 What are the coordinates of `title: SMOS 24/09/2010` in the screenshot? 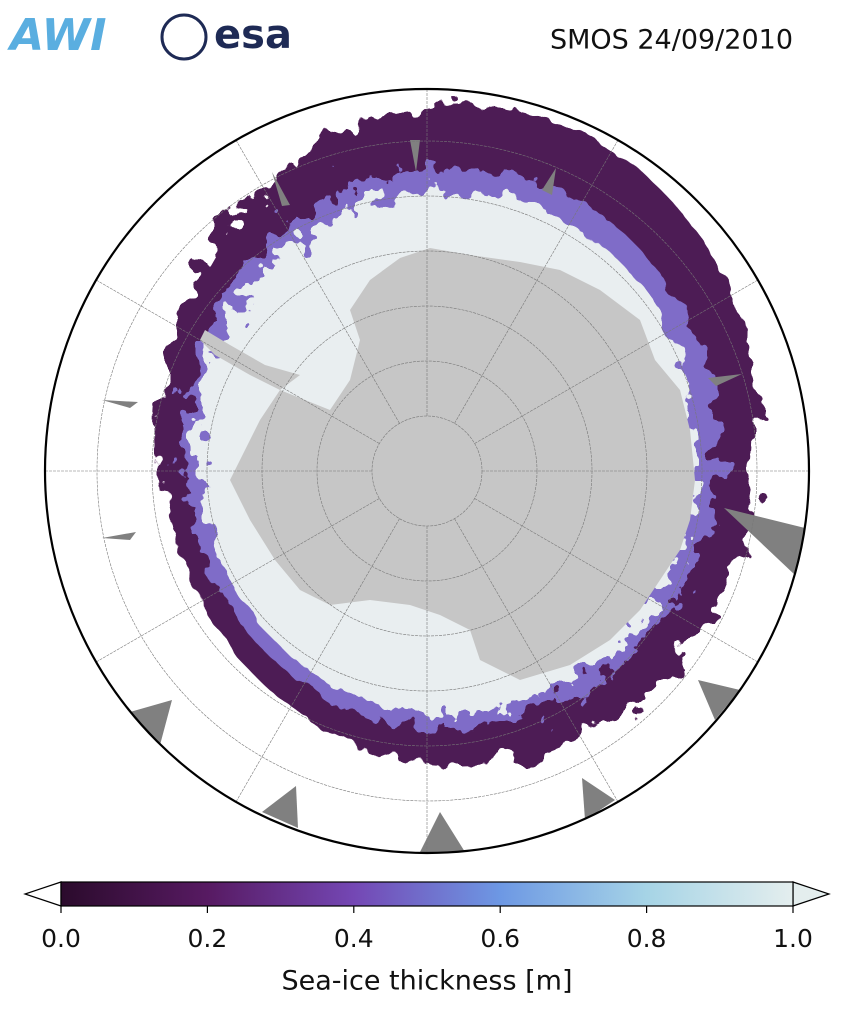 It's located at (671, 40).